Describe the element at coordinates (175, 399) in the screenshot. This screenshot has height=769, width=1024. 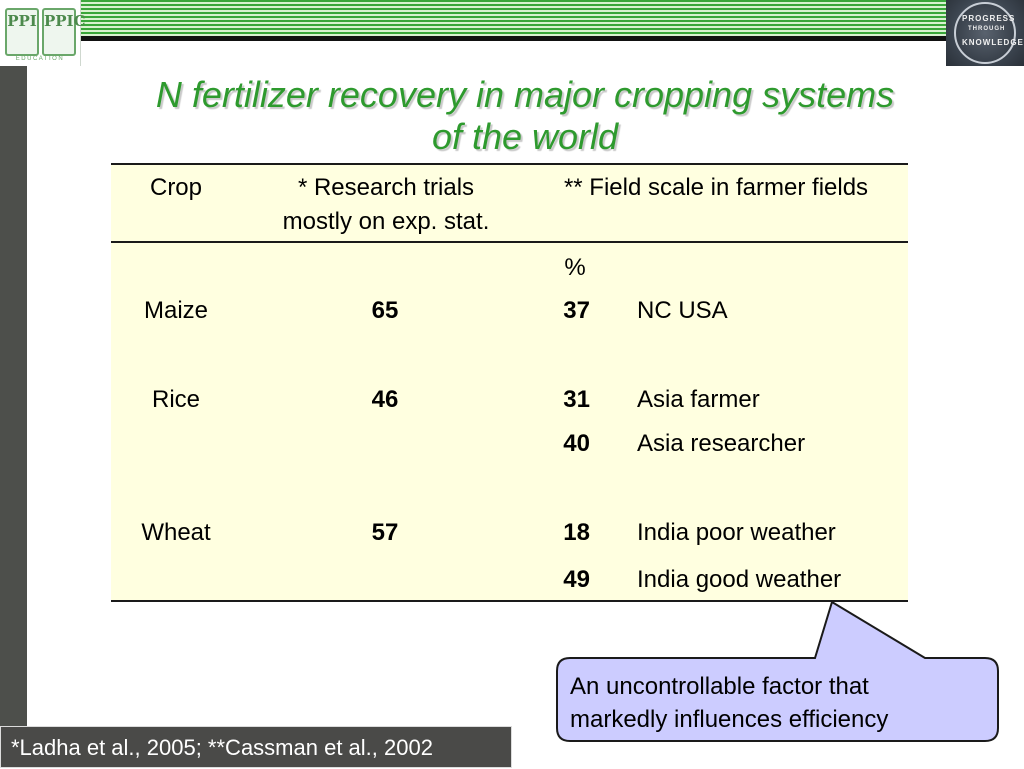
I see `table-row-crop: Rice` at that location.